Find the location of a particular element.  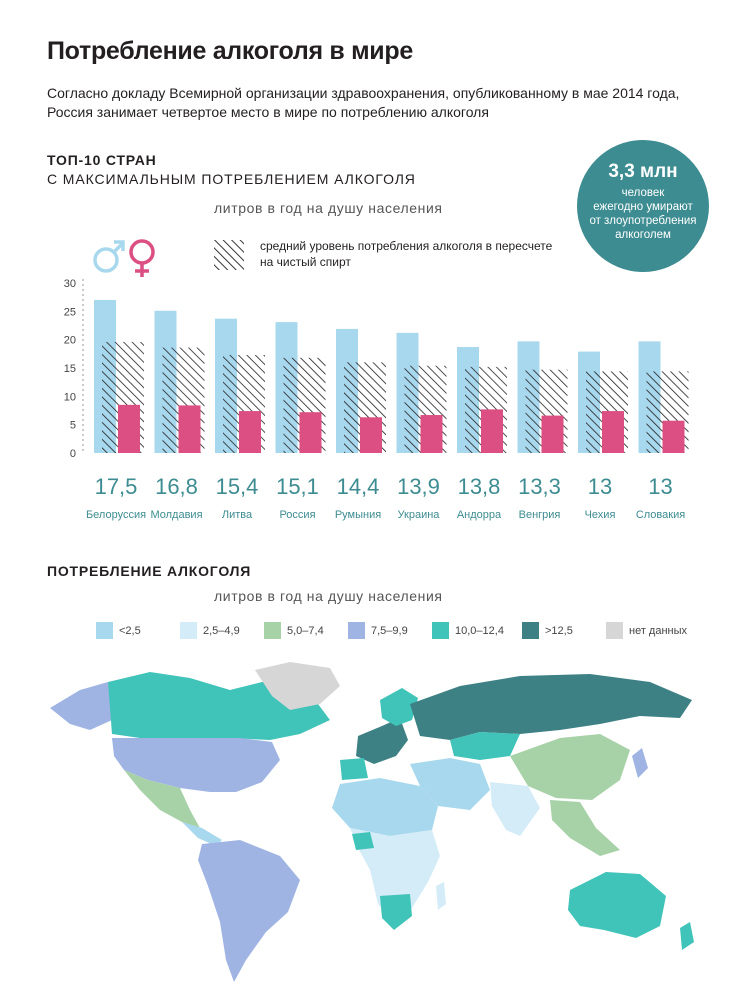

category-label: Чехия is located at coordinates (600, 515).